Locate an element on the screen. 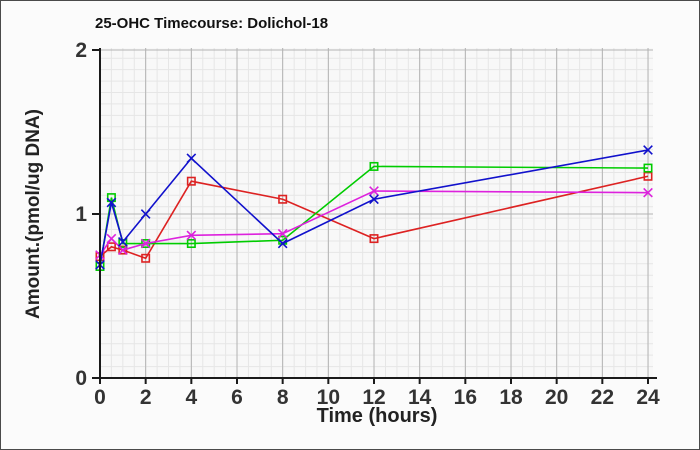 The width and height of the screenshot is (700, 450). x-tick-label: 0 is located at coordinates (100, 397).